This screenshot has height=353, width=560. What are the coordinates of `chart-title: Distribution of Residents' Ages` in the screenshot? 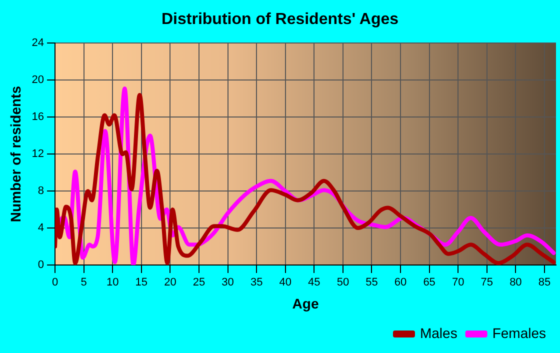 It's located at (280, 19).